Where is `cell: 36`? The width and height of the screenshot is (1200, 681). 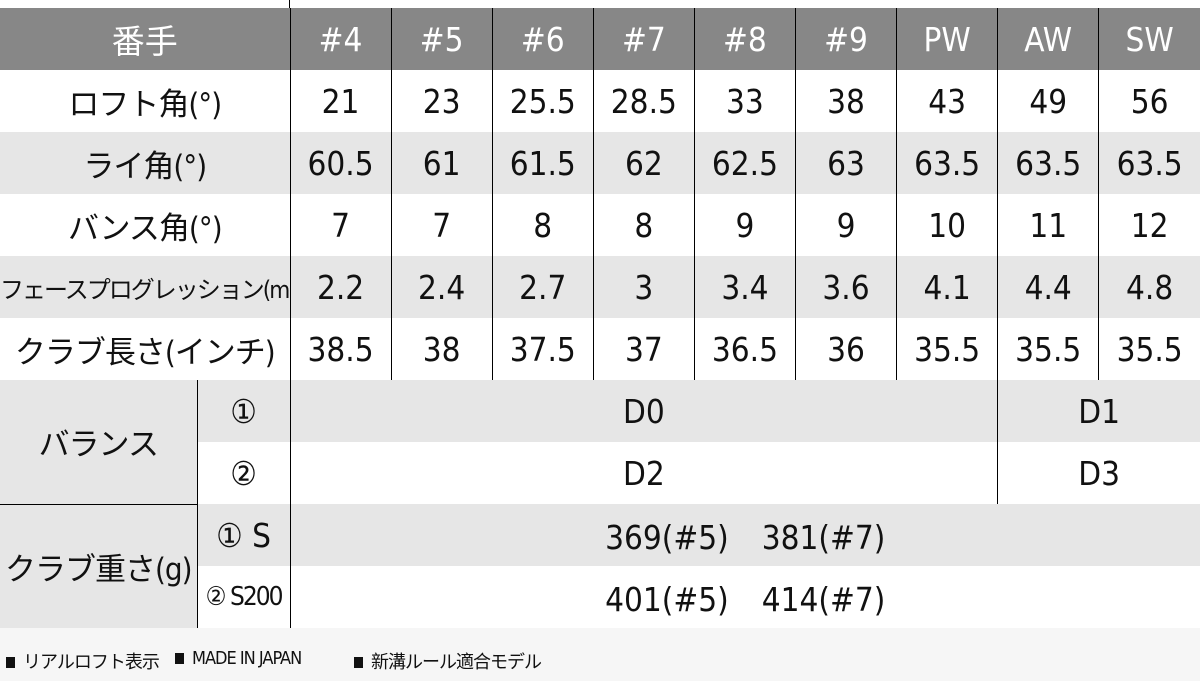 cell: 36 is located at coordinates (845, 349).